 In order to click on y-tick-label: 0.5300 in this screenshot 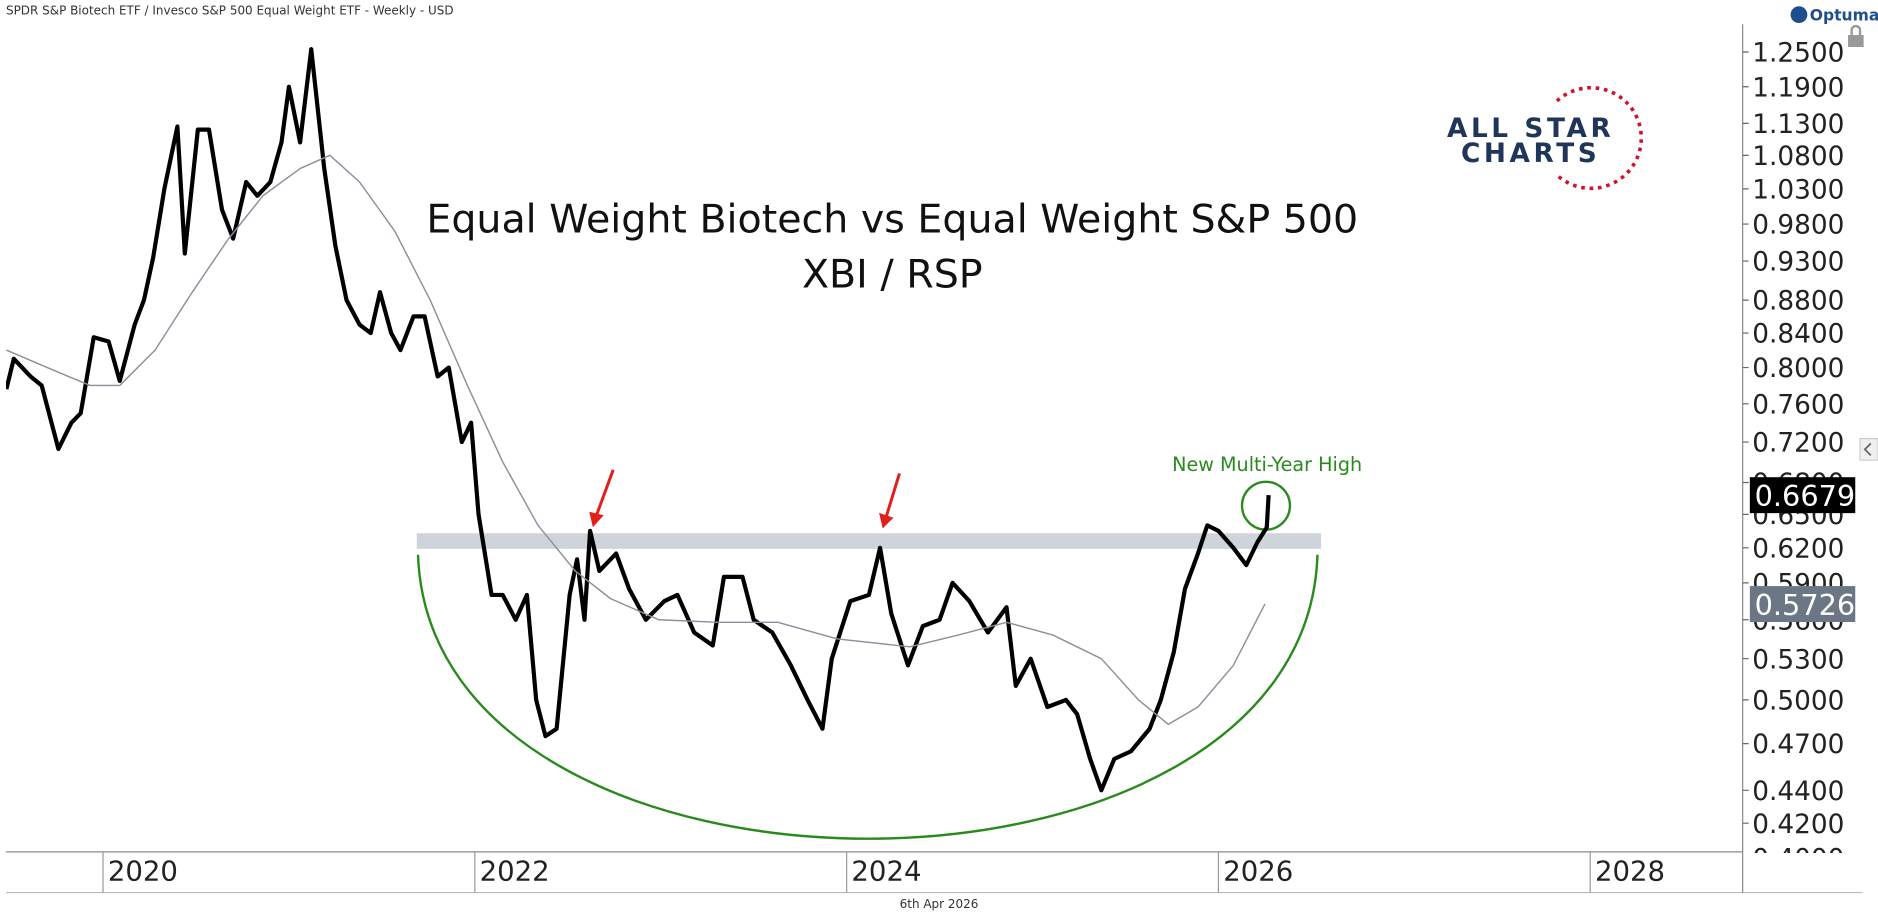, I will do `click(1798, 660)`.